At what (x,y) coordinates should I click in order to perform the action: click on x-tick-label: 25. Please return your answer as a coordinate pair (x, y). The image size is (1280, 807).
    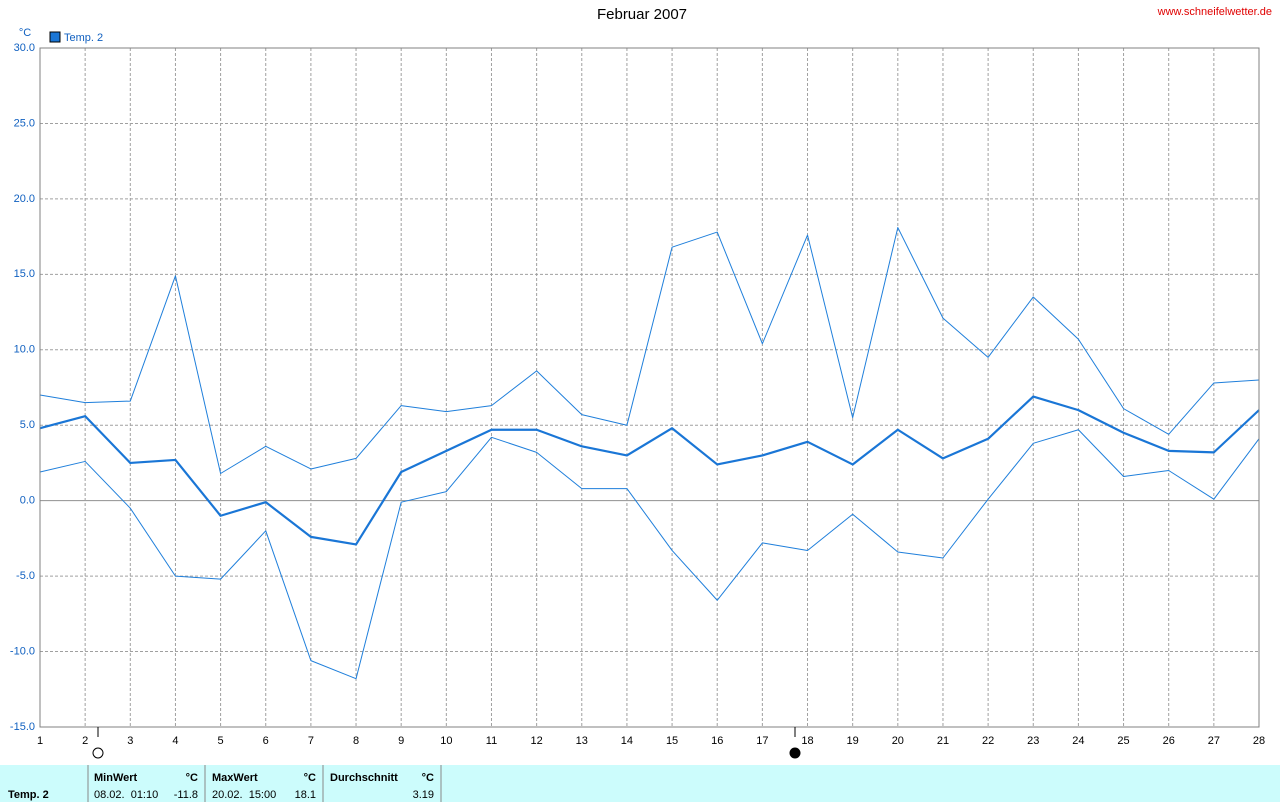
    Looking at the image, I should click on (1123, 741).